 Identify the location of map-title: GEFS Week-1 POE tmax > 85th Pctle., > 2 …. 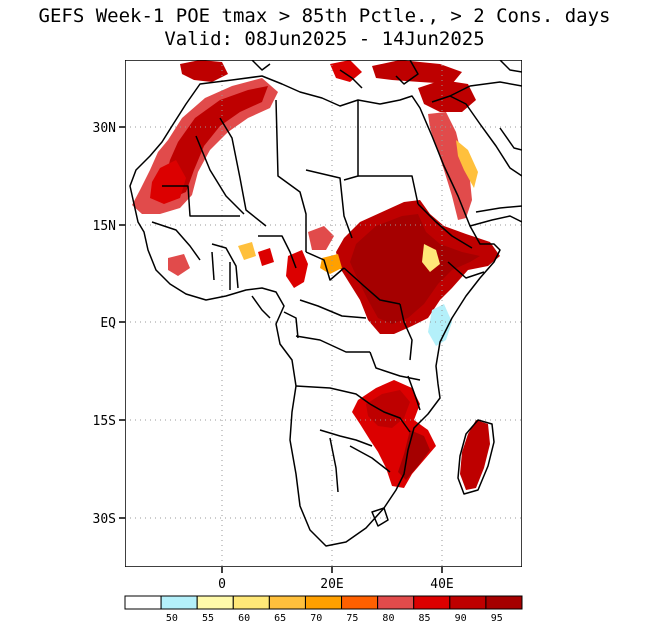
(324, 16).